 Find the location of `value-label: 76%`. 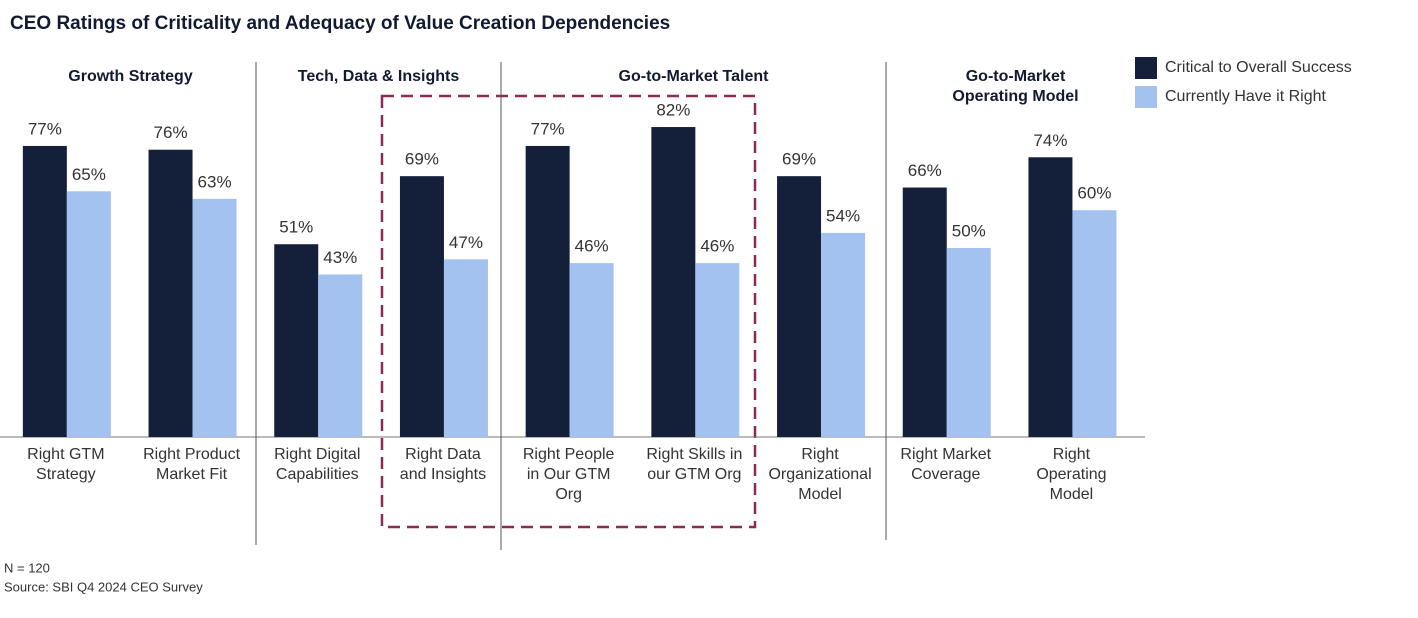

value-label: 76% is located at coordinates (171, 132).